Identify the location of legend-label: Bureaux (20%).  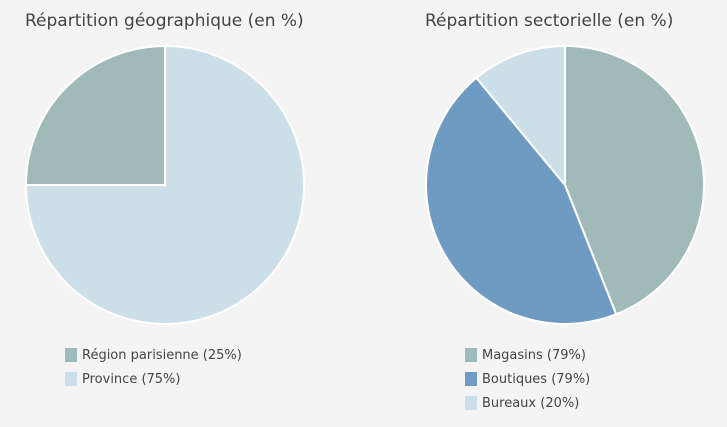
(531, 403).